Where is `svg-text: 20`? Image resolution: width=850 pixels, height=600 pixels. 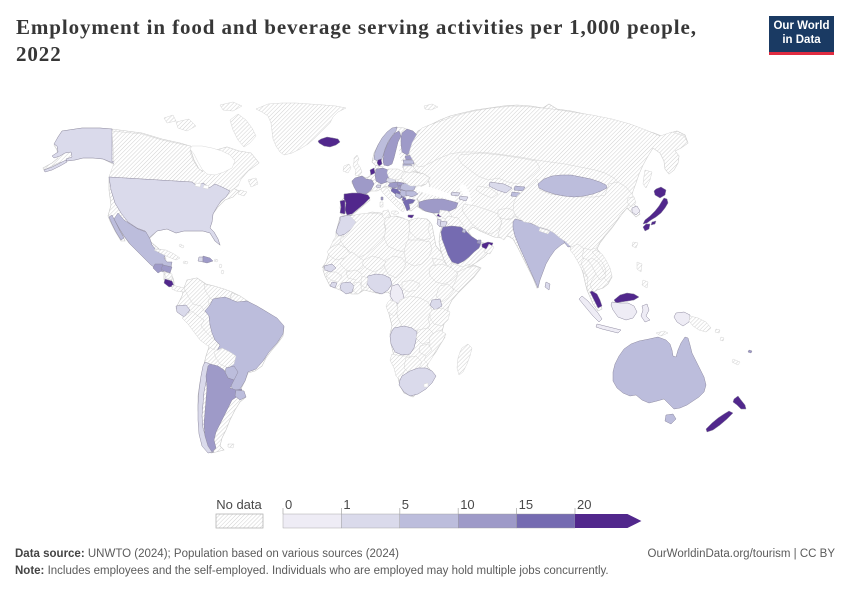 svg-text: 20 is located at coordinates (584, 504).